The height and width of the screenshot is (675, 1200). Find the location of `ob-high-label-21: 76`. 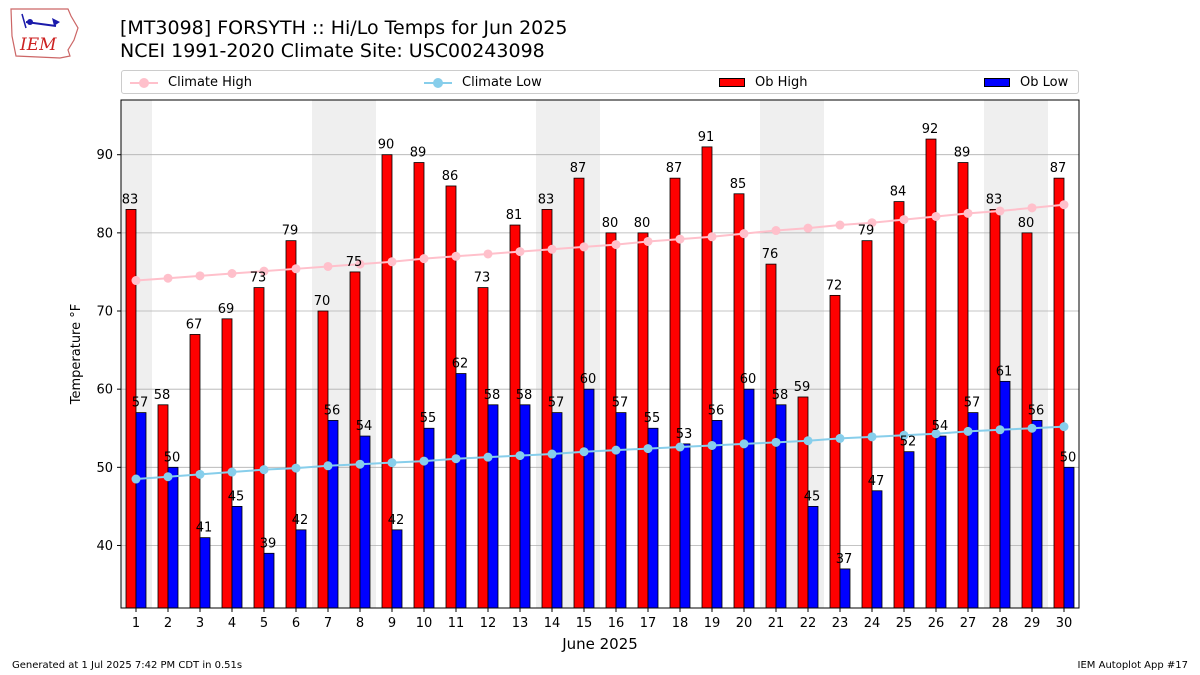

ob-high-label-21: 76 is located at coordinates (770, 254).